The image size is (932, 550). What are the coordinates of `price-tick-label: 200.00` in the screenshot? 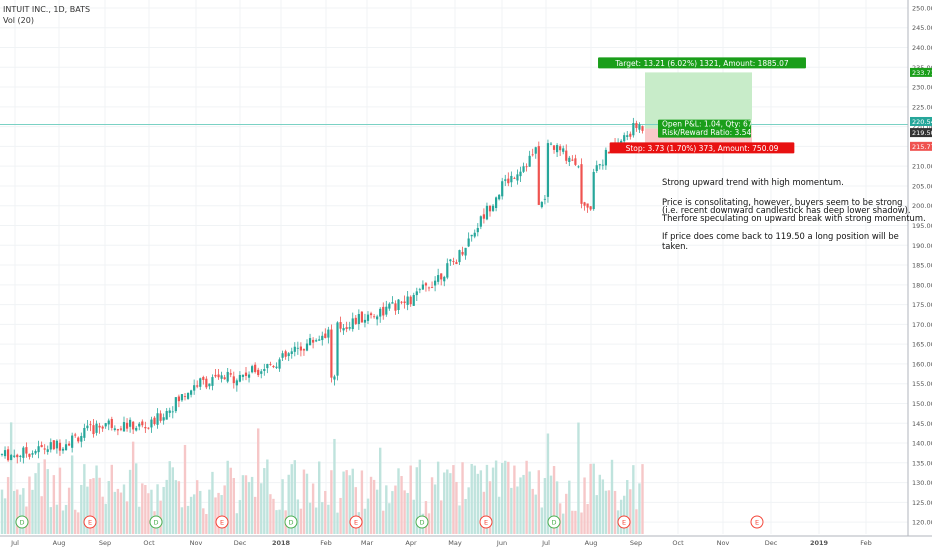 It's located at (922, 206).